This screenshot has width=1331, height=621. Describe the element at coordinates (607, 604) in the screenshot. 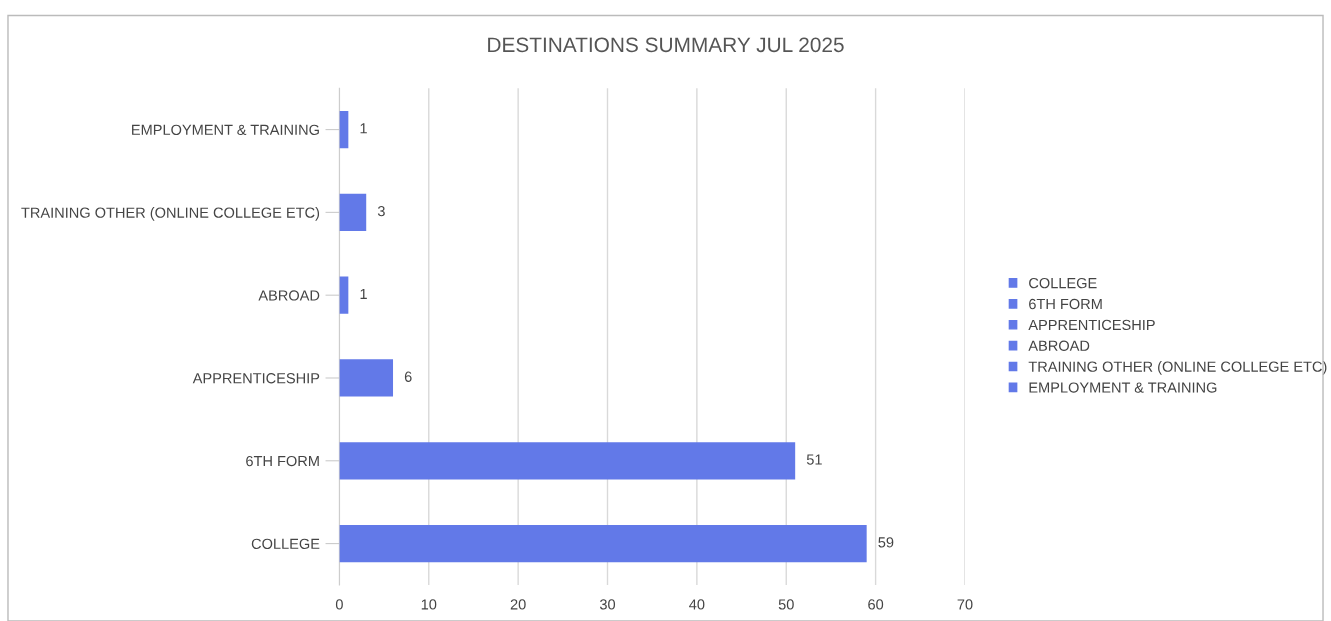

I see `x-tick-label: 30` at that location.